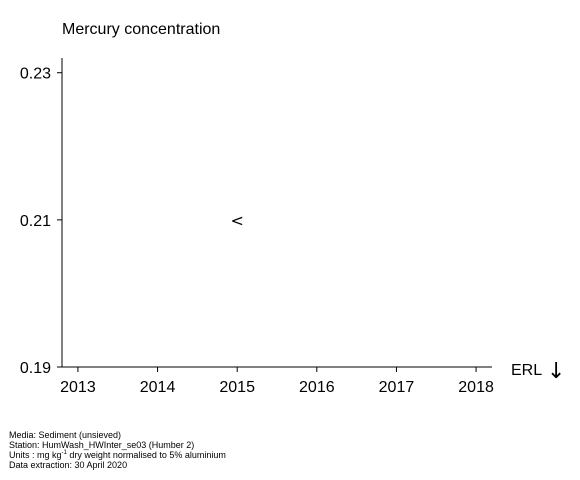 The height and width of the screenshot is (480, 580). Describe the element at coordinates (476, 387) in the screenshot. I see `x-tick-label: 2018` at that location.